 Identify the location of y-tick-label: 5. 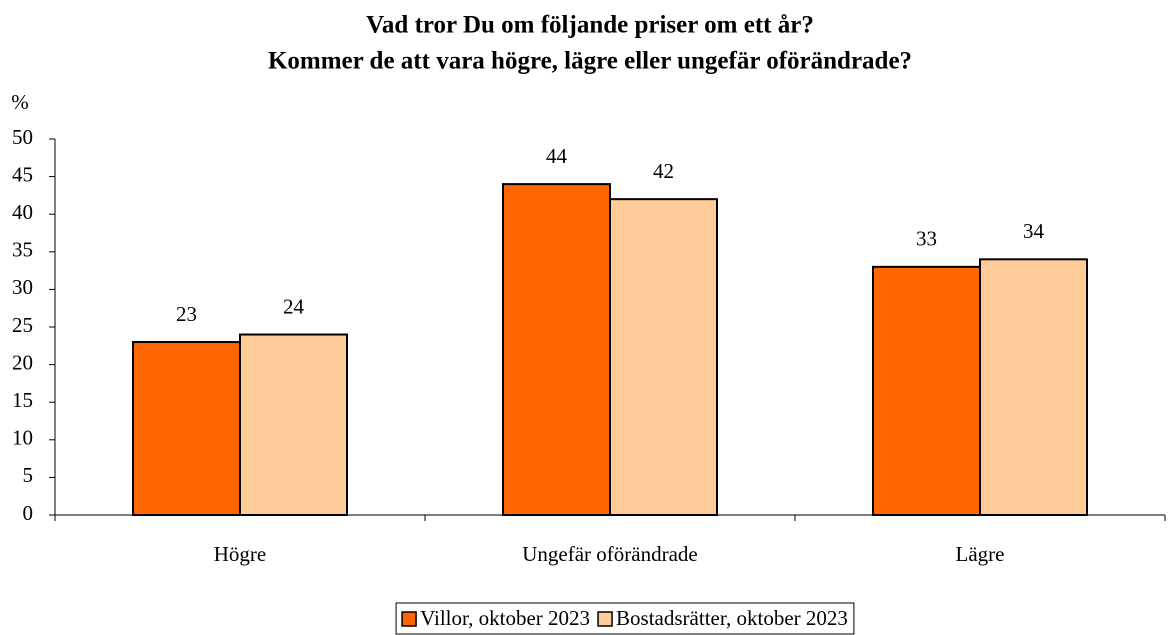
(28, 475).